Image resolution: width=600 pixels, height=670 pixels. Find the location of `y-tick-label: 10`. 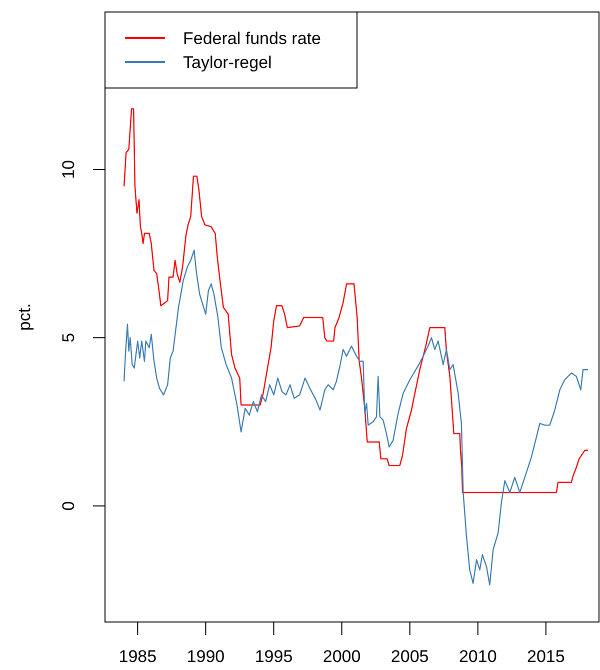

y-tick-label: 10 is located at coordinates (68, 169).